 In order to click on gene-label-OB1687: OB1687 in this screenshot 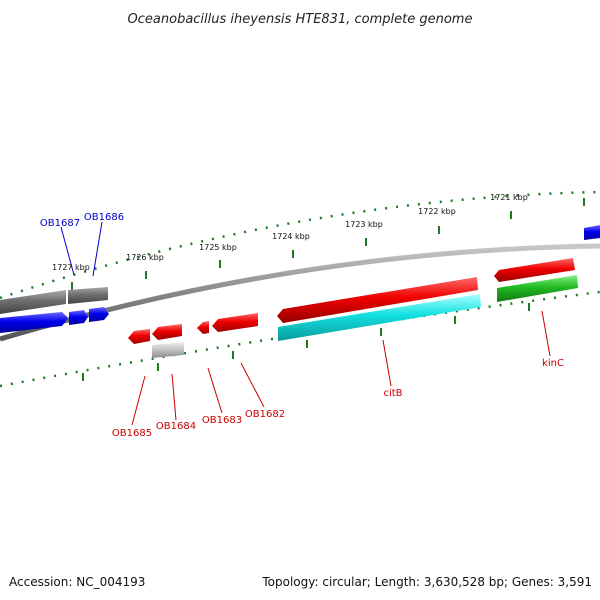, I will do `click(60, 223)`.